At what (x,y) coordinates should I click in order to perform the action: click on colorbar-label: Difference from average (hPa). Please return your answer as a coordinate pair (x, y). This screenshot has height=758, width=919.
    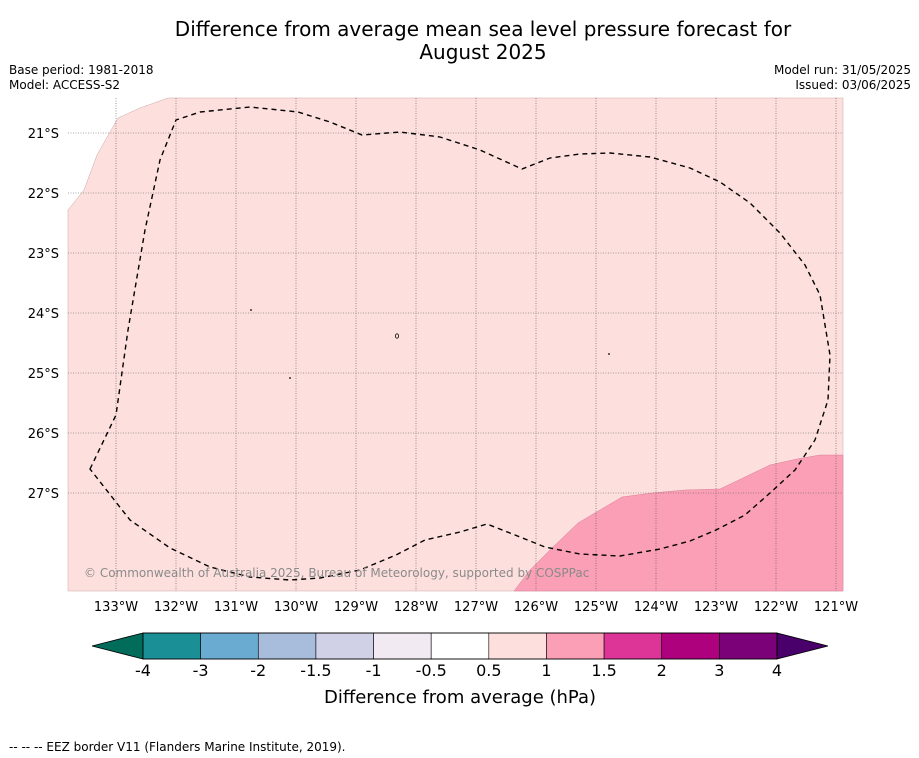
    Looking at the image, I should click on (460, 697).